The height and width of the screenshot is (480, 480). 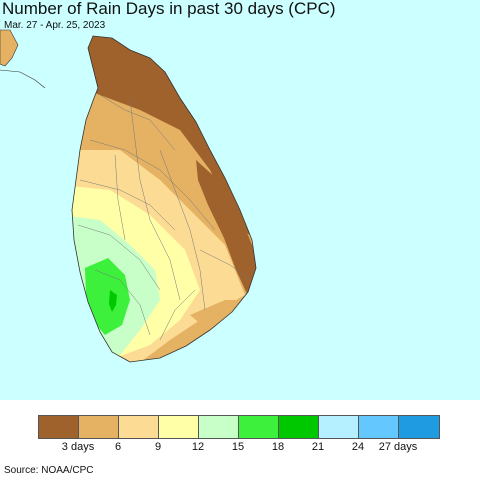 I want to click on mainland-coast-outline, so click(x=23, y=79).